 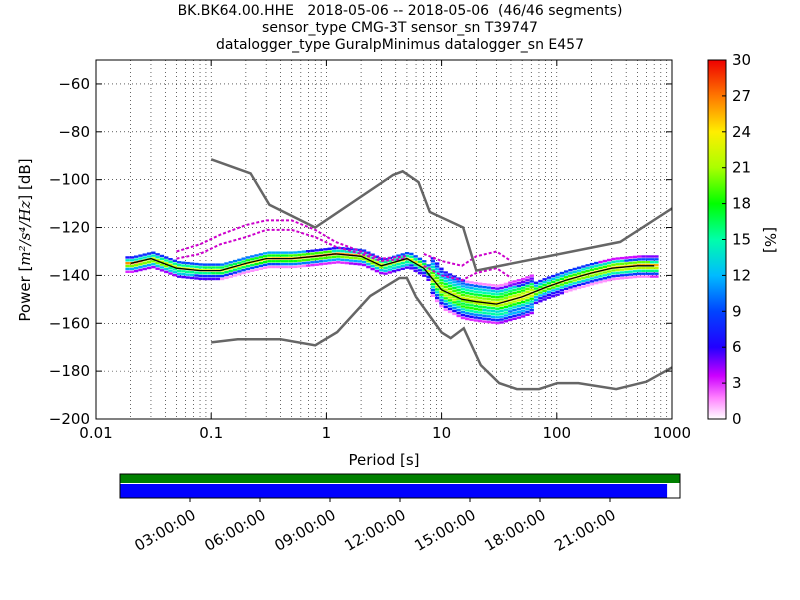 I want to click on coverage-tick-label: 12:00:00, so click(x=374, y=530).